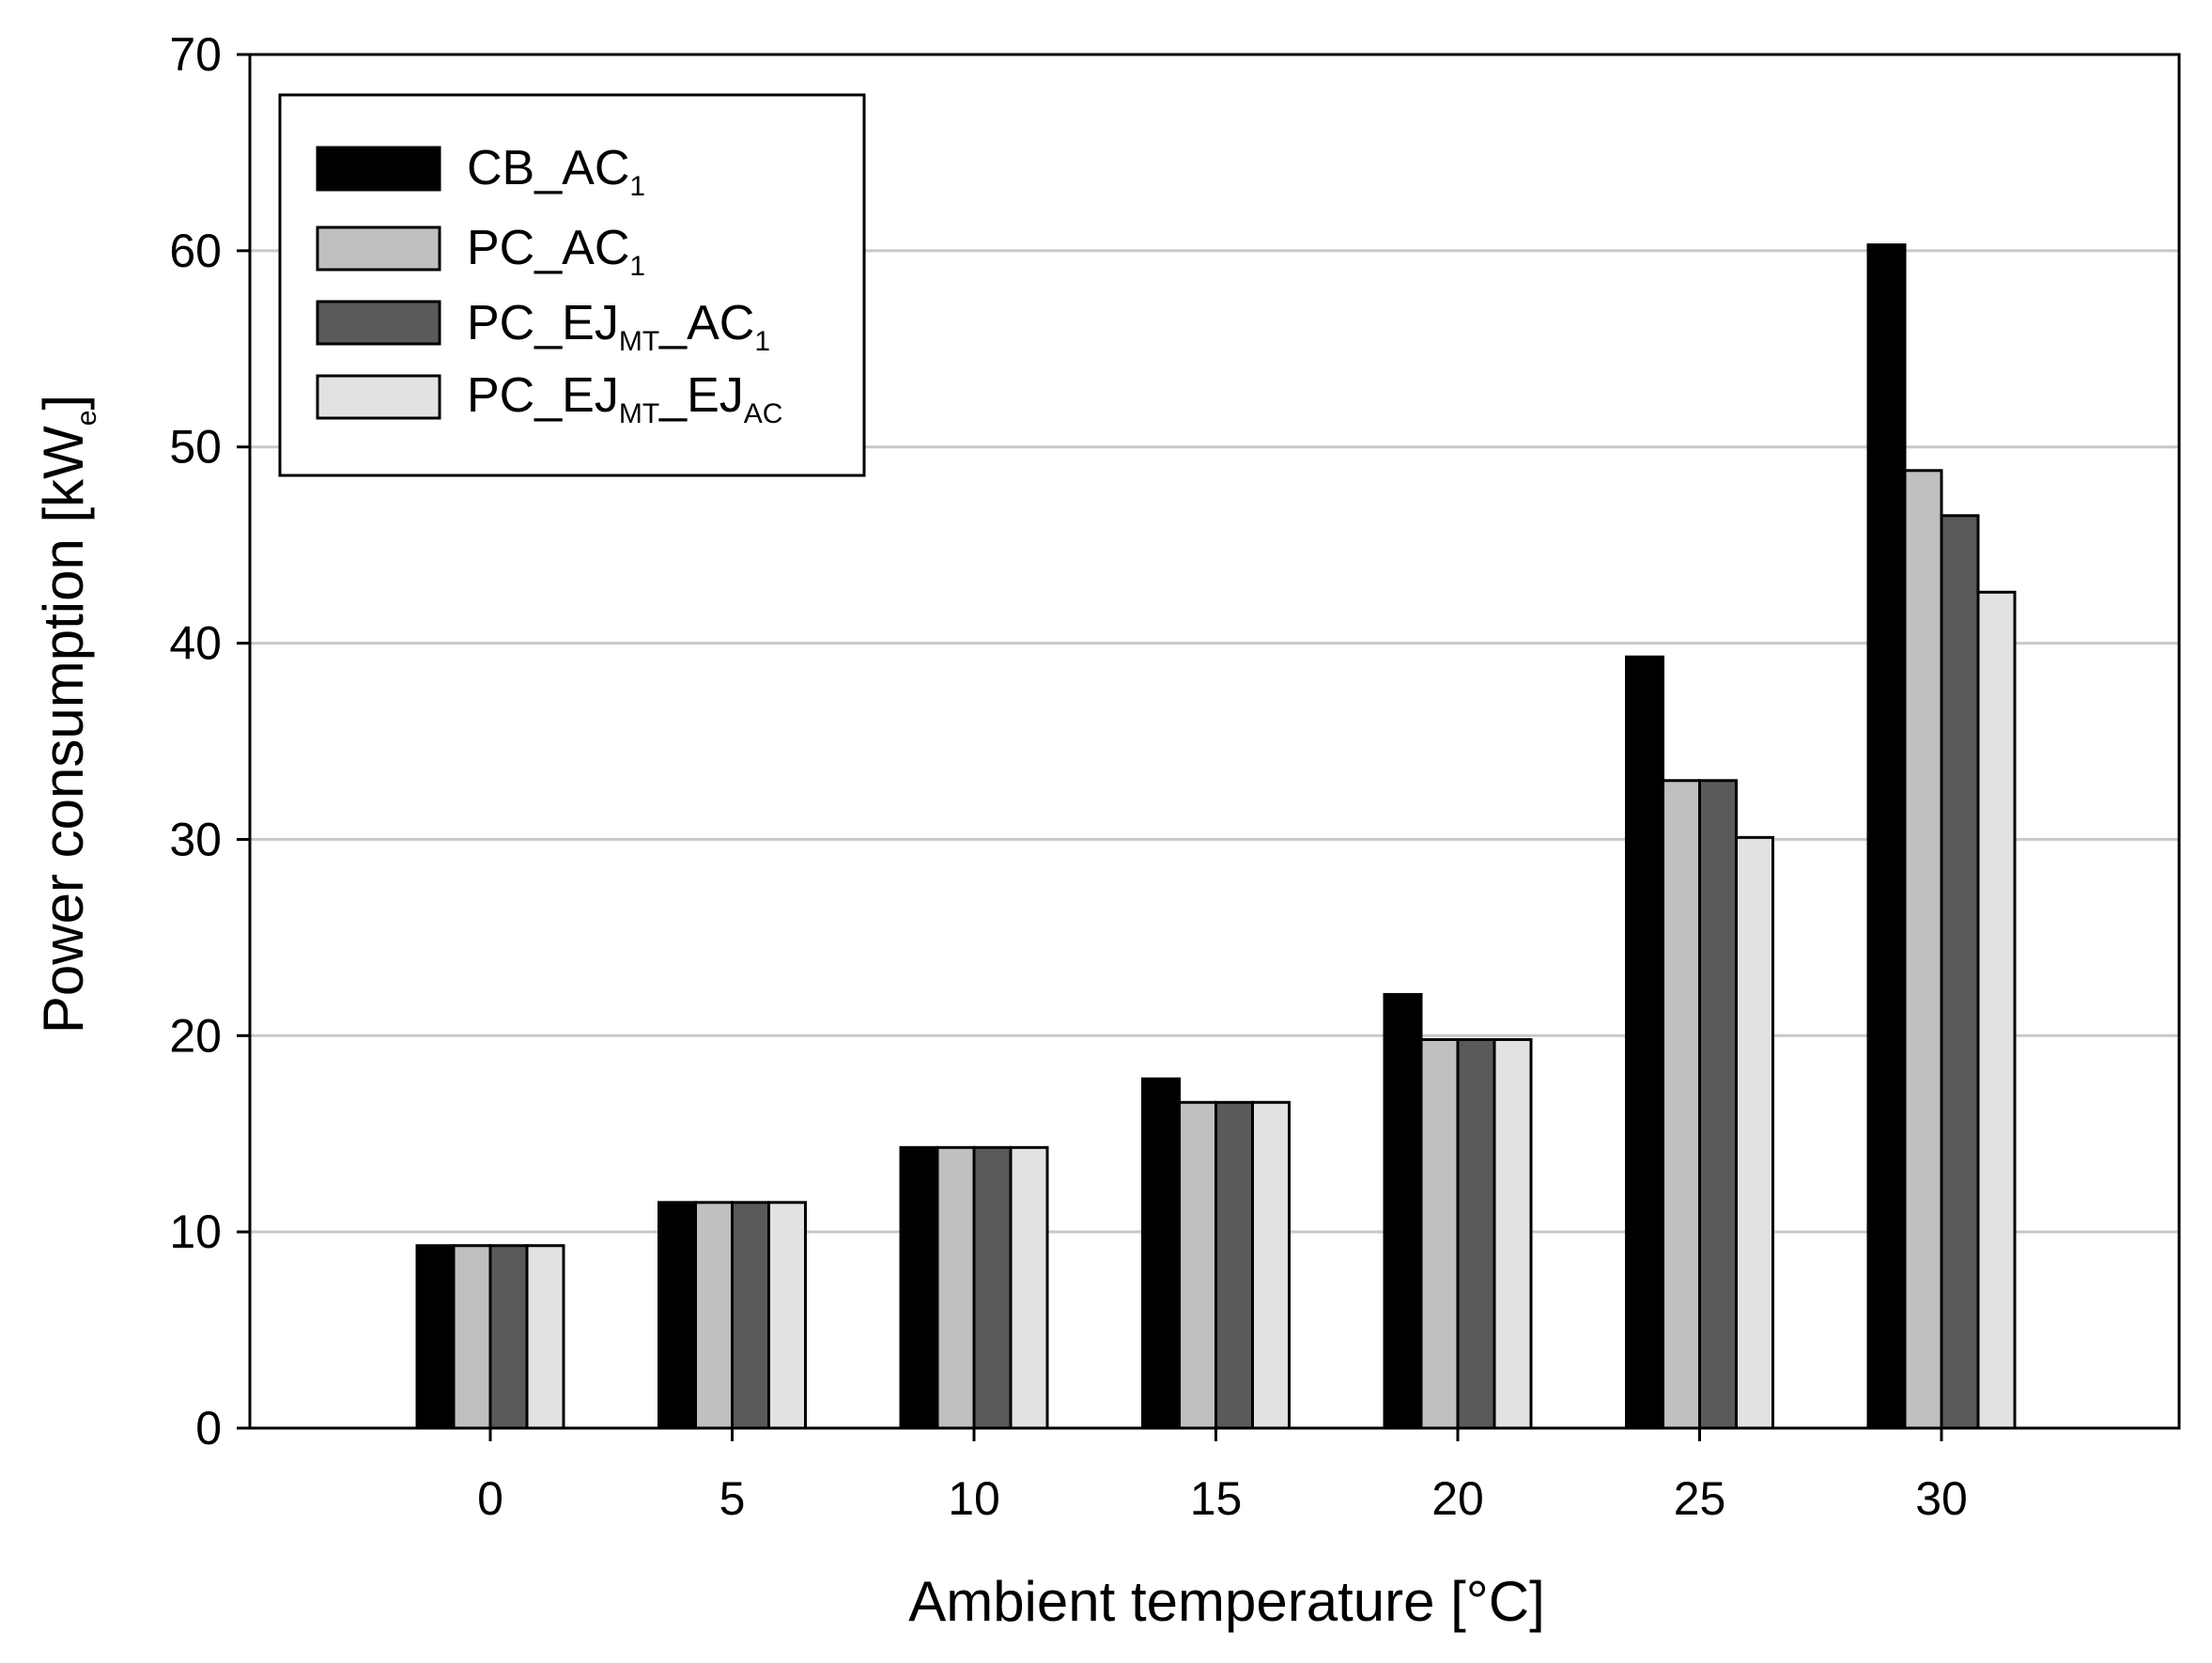 Image resolution: width=2212 pixels, height=1663 pixels. Describe the element at coordinates (556, 172) in the screenshot. I see `legend-label-cb-ac1: CB_AC1` at that location.